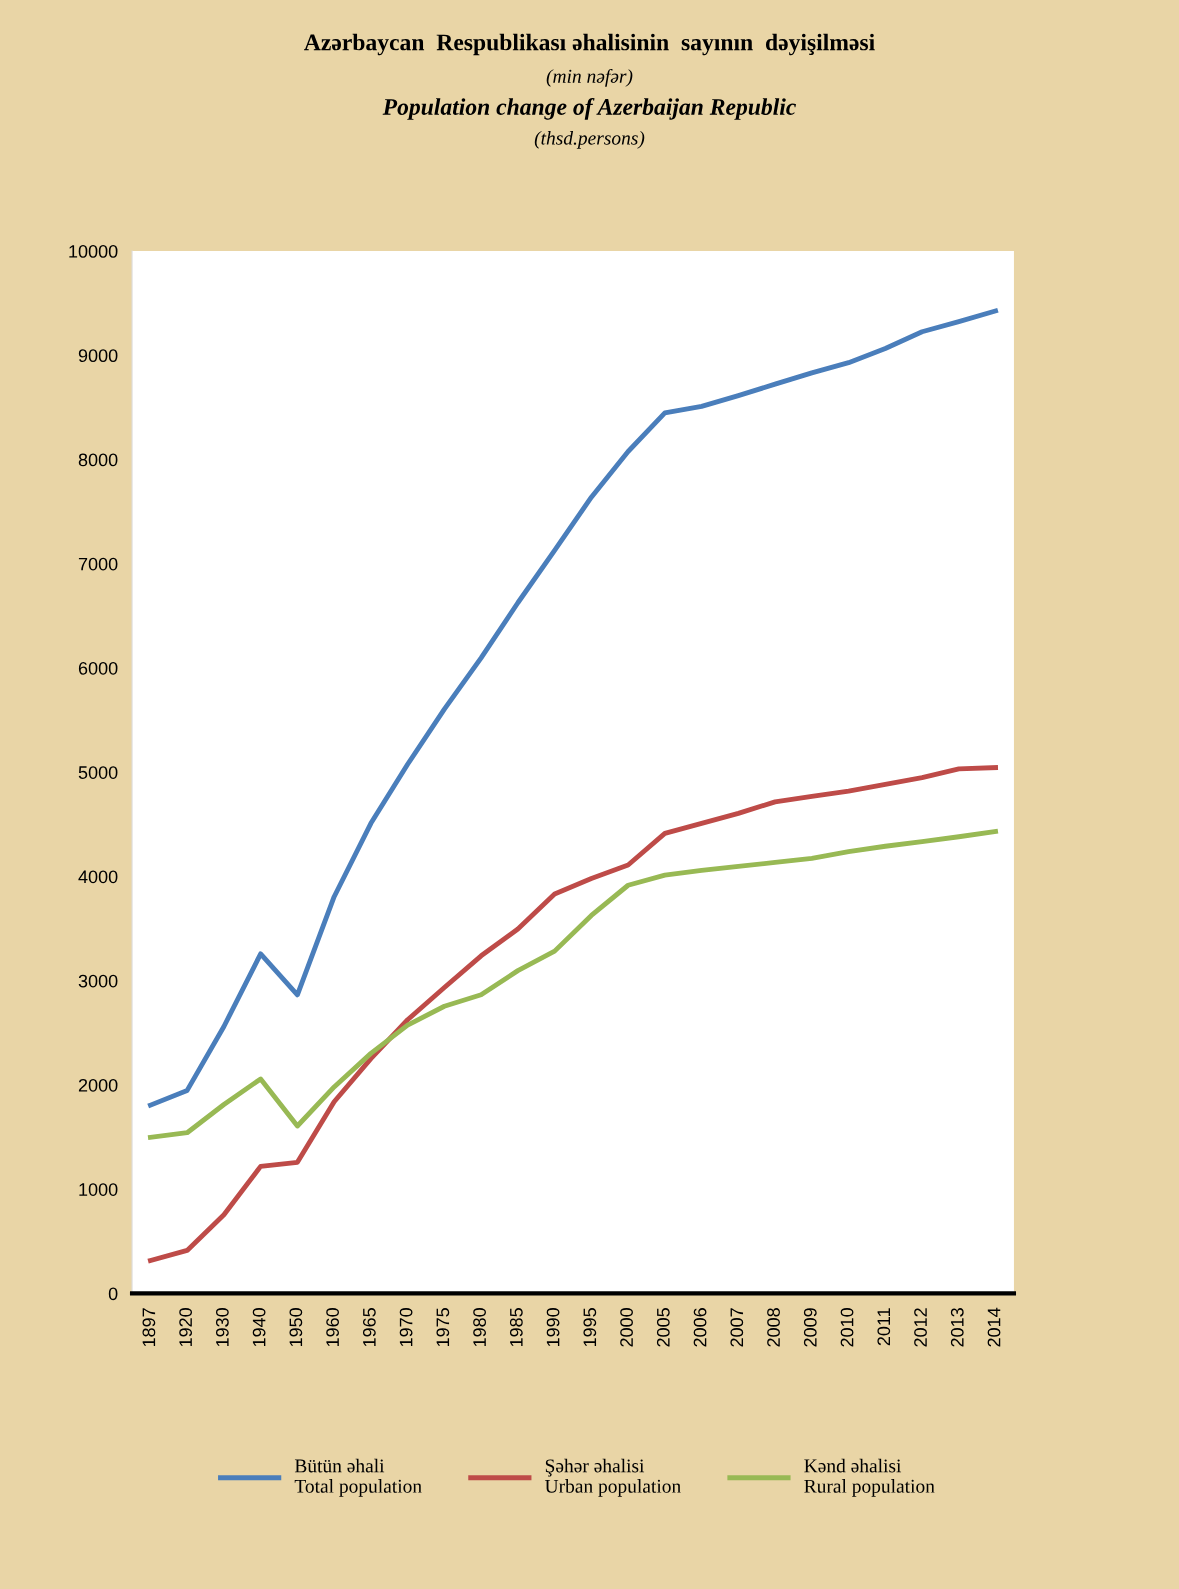  I want to click on x-tick-label: 2006, so click(700, 1327).